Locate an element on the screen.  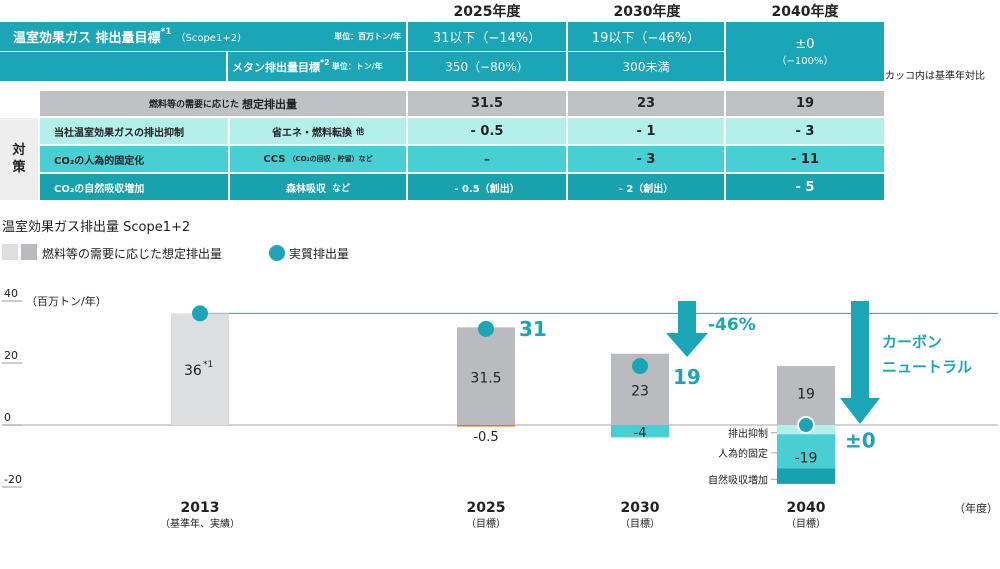
assumed-emissions-header-big: 想定排出量 is located at coordinates (269, 104).